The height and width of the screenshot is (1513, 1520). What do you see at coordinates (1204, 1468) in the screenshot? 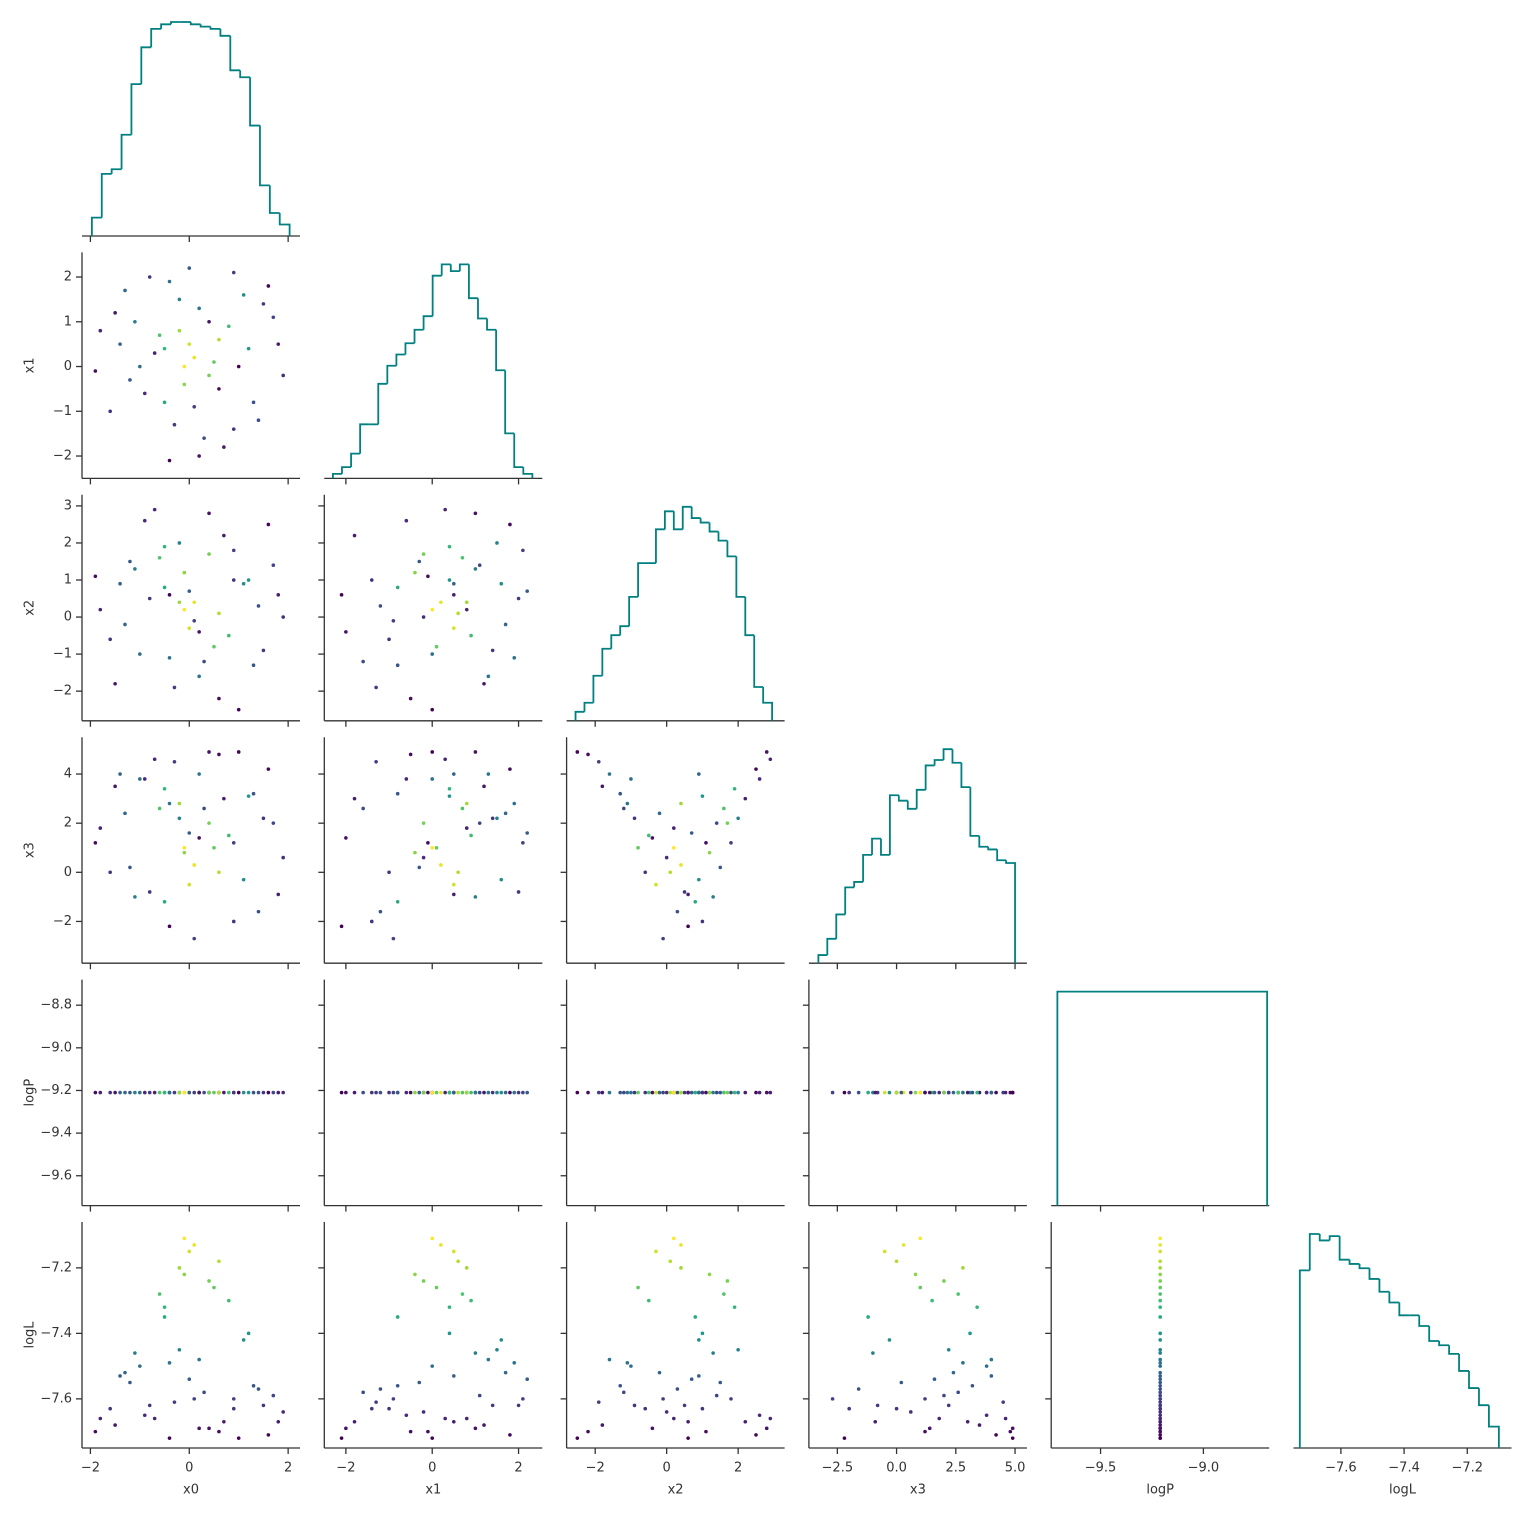
I see `x-tick-label: −9.0` at bounding box center [1204, 1468].